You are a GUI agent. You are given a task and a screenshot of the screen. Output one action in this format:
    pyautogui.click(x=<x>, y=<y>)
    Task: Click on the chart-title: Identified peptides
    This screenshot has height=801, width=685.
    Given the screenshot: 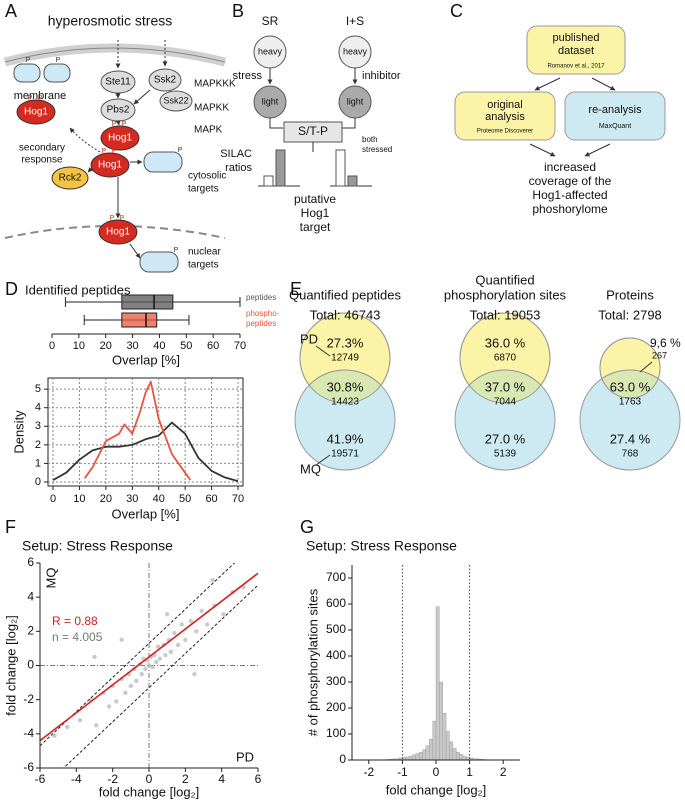 What is the action you would take?
    pyautogui.click(x=78, y=289)
    